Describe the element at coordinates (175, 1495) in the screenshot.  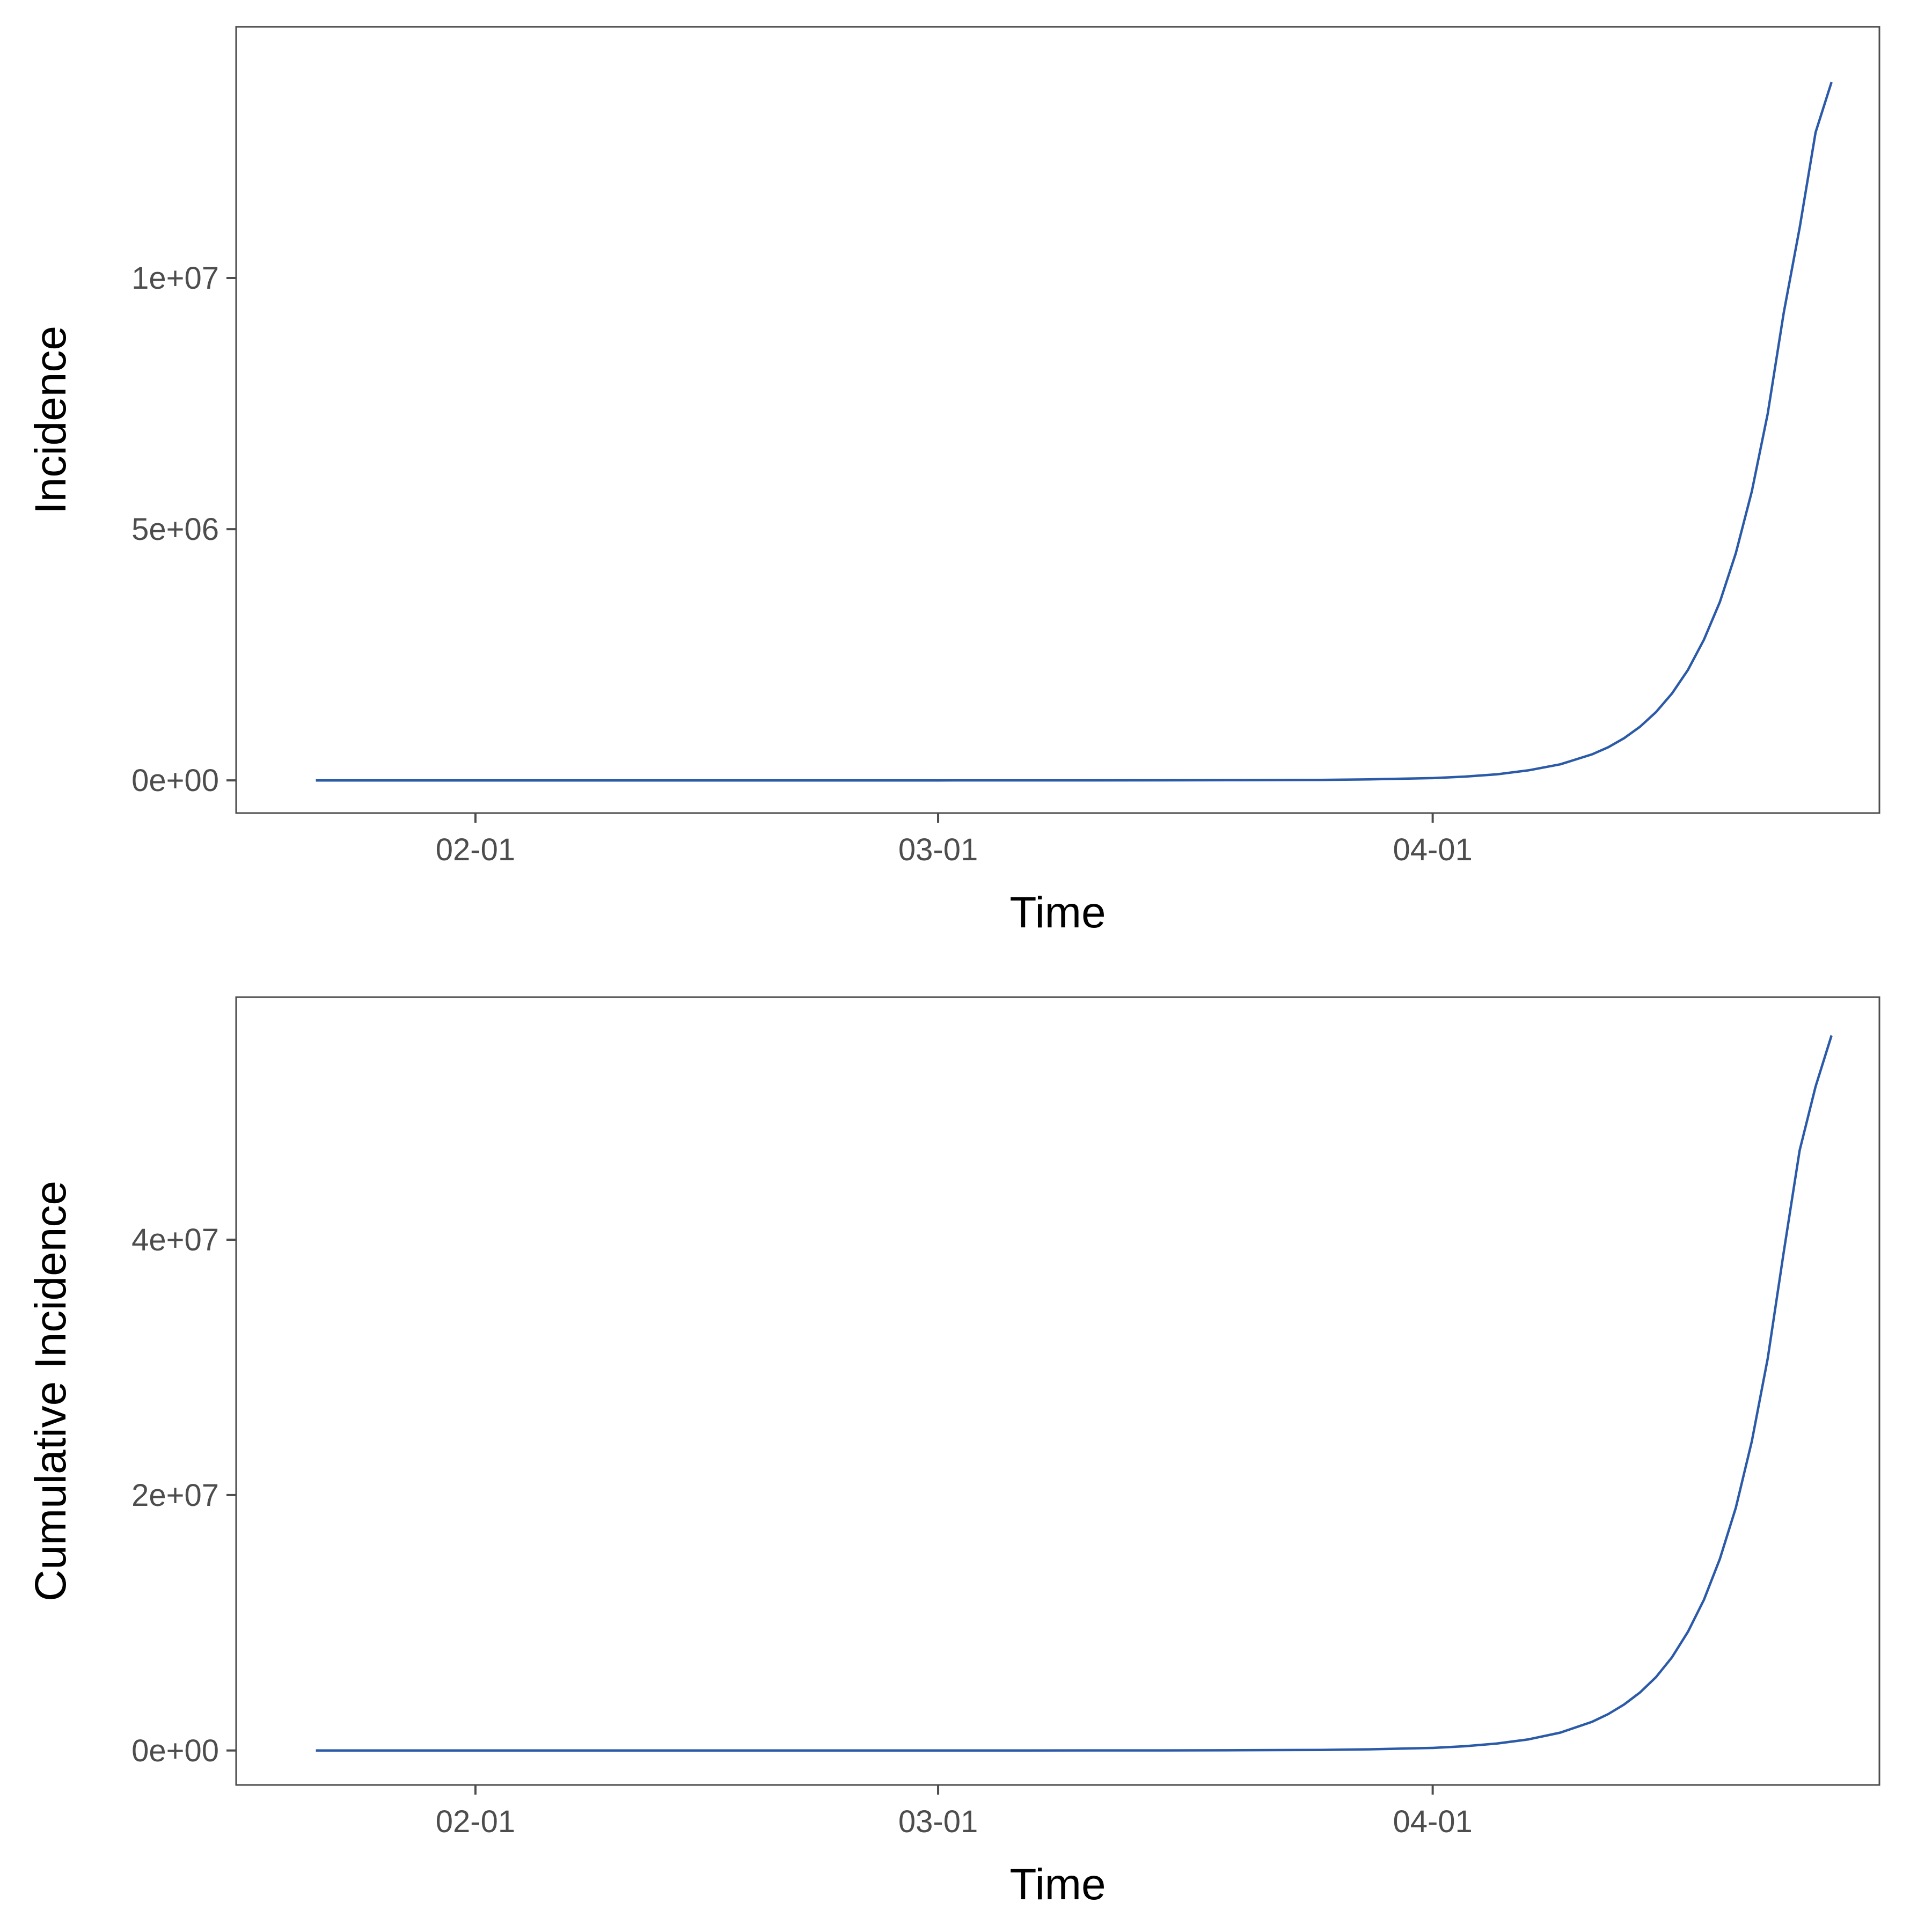
I see `y-tick-label: 2e+07` at that location.